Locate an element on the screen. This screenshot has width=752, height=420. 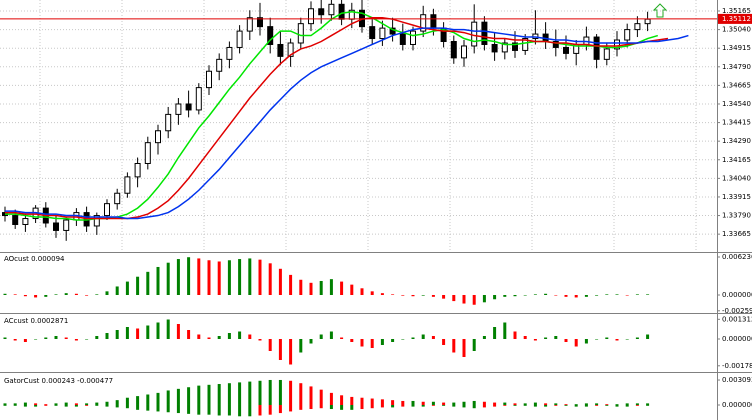
y-tick-label: 1.34665 is located at coordinates (736, 85).